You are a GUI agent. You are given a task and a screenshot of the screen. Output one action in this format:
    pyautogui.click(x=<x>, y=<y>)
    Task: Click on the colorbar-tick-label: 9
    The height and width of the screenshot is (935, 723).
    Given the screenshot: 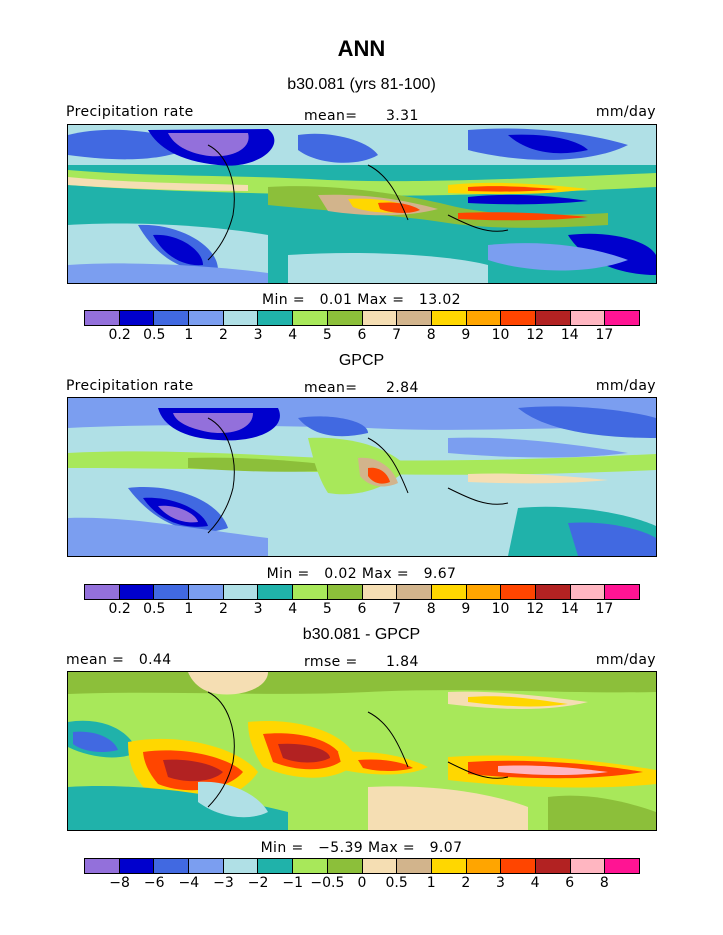 What is the action you would take?
    pyautogui.click(x=466, y=609)
    